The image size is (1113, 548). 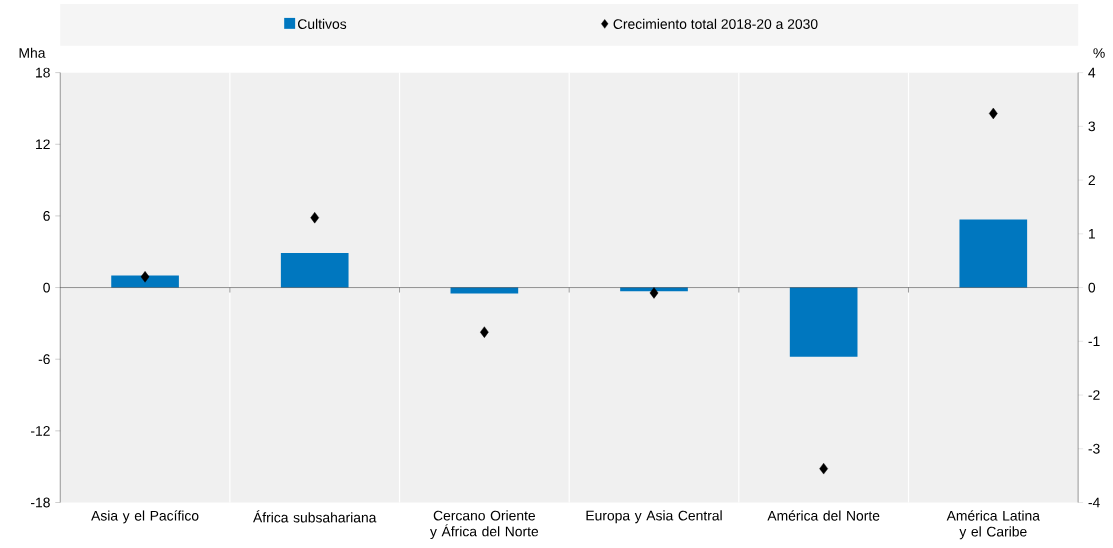 I want to click on y-tick-label: -6, so click(x=44, y=359).